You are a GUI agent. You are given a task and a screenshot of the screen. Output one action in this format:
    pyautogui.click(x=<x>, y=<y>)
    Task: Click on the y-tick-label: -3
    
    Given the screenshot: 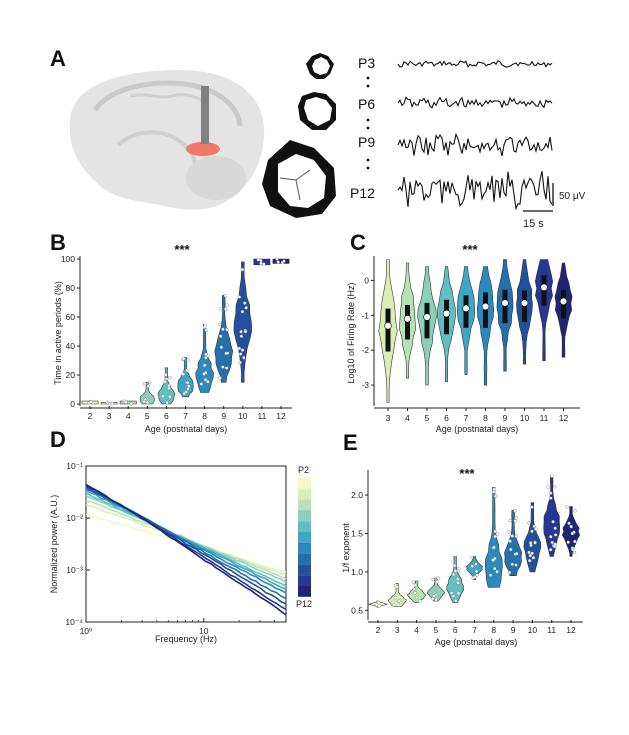 What is the action you would take?
    pyautogui.click(x=365, y=385)
    